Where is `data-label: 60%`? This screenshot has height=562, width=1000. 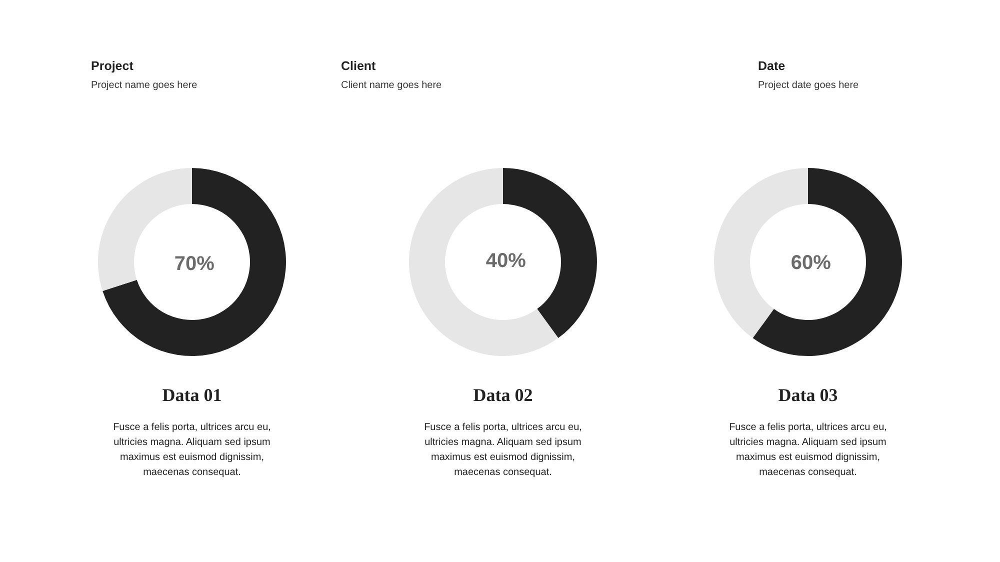
data-label: 60% is located at coordinates (810, 263).